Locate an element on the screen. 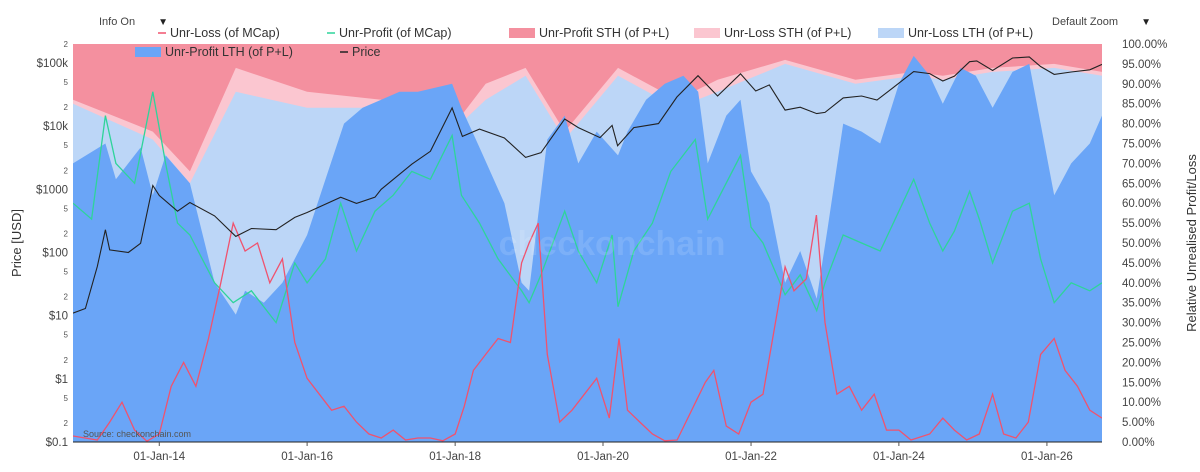 The image size is (1200, 472). zoom-selector: Default Zoom ▼ is located at coordinates (1101, 22).